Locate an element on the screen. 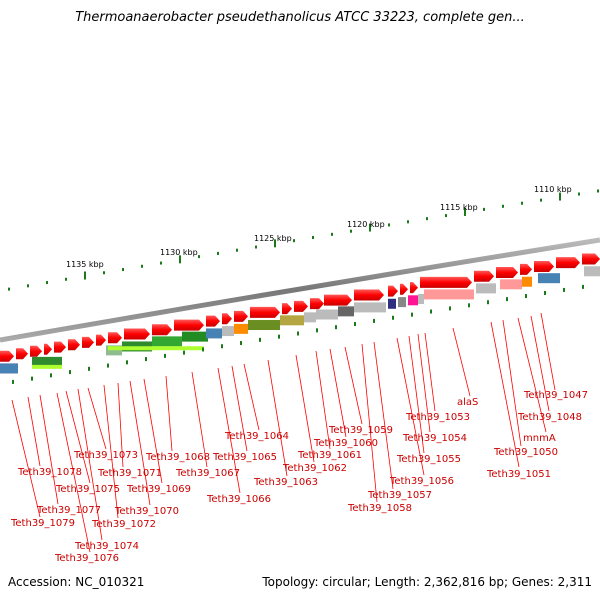  kbp-label-1130: 1130 kbp is located at coordinates (179, 252).